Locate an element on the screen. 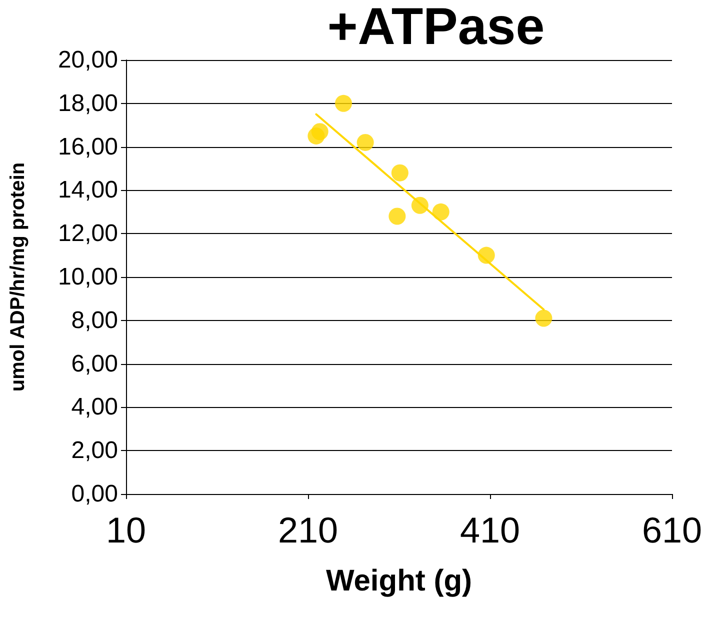 This screenshot has height=626, width=724. x-tick-label: 210 is located at coordinates (308, 530).